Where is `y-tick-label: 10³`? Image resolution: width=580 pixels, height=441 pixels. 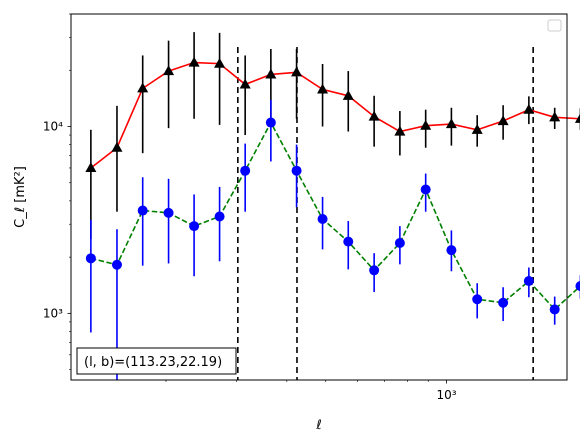
y-tick-label: 10³ is located at coordinates (53, 313).